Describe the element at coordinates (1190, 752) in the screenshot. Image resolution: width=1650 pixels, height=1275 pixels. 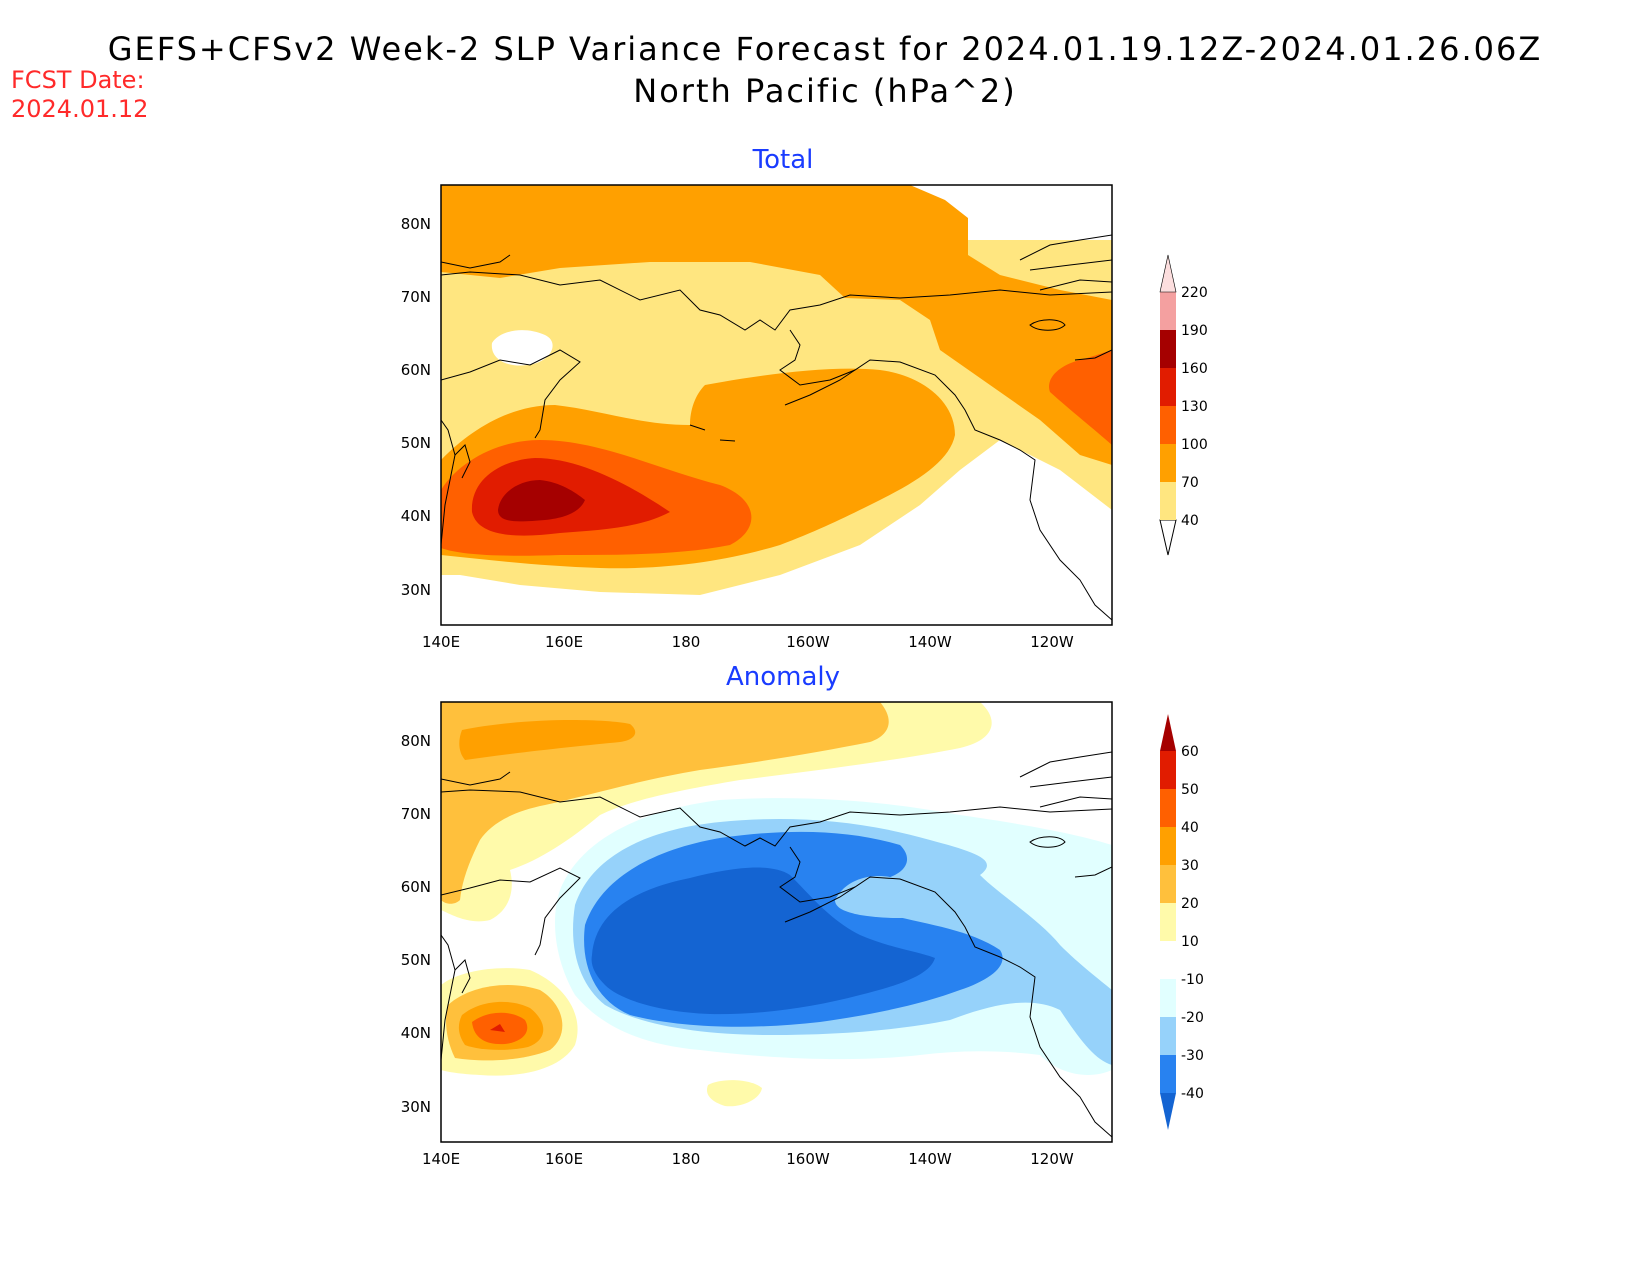
I see `anomaly-colorbar-label: 60` at that location.